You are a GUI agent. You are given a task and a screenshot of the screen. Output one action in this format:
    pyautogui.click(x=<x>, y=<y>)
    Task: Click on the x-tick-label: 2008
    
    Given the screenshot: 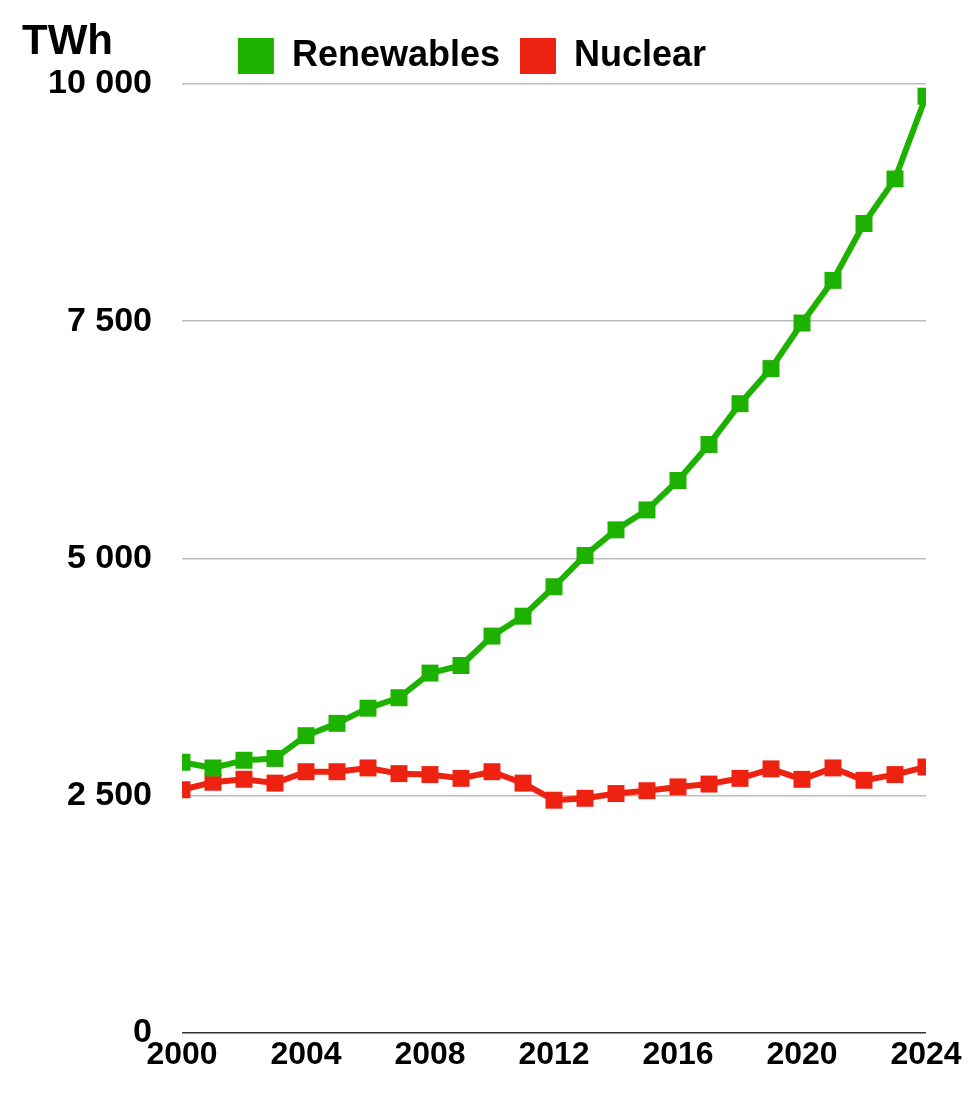 What is the action you would take?
    pyautogui.click(x=430, y=1052)
    